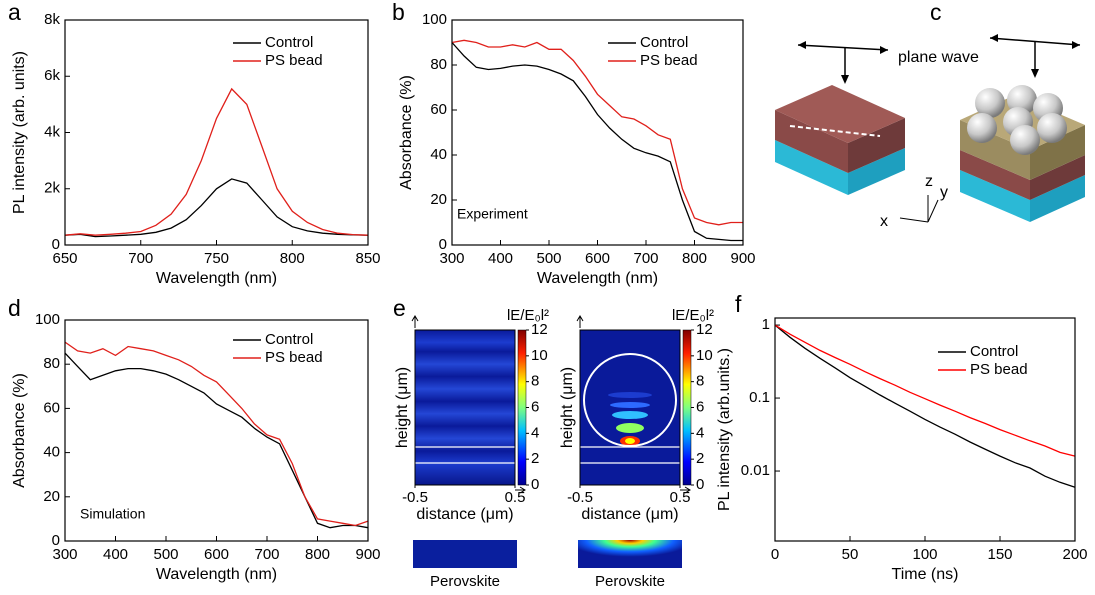 The image size is (1095, 595). I want to click on annotation: Experiment, so click(492, 214).